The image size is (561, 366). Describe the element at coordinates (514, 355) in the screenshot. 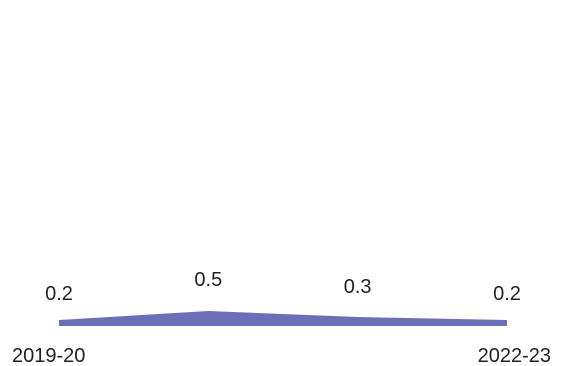

I see `x-tick-label: 2022-23` at that location.